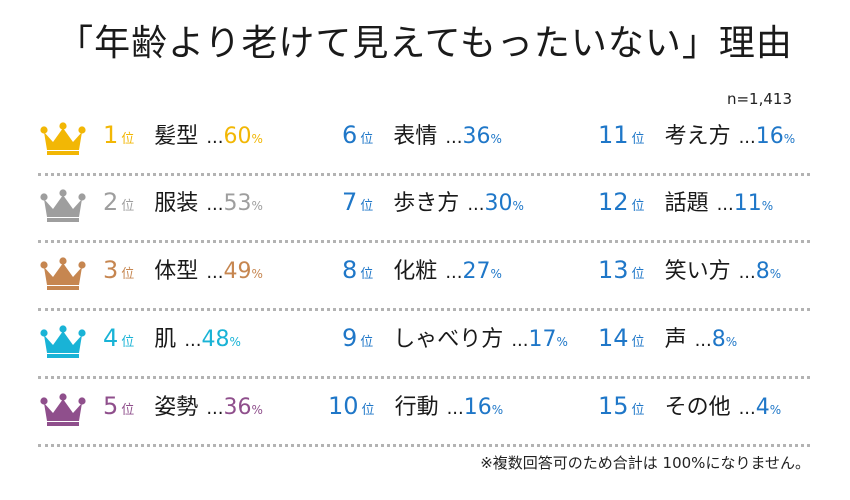  Describe the element at coordinates (215, 339) in the screenshot. I see `item-value: 48` at that location.